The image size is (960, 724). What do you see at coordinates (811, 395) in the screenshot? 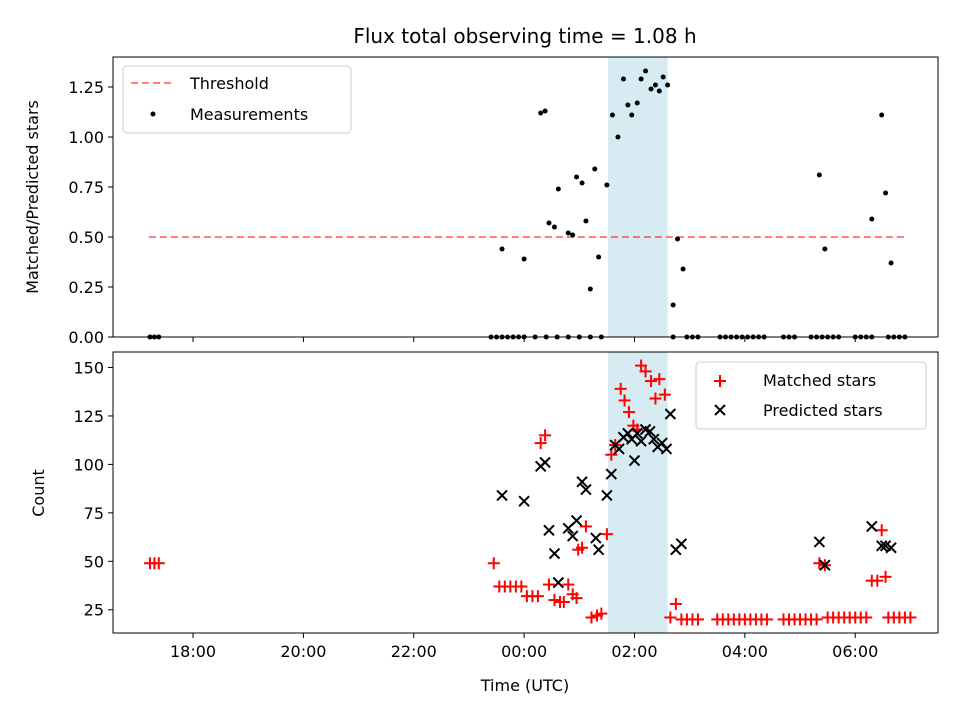
I see `bottom-legend: Matched stars Predicted stars` at bounding box center [811, 395].